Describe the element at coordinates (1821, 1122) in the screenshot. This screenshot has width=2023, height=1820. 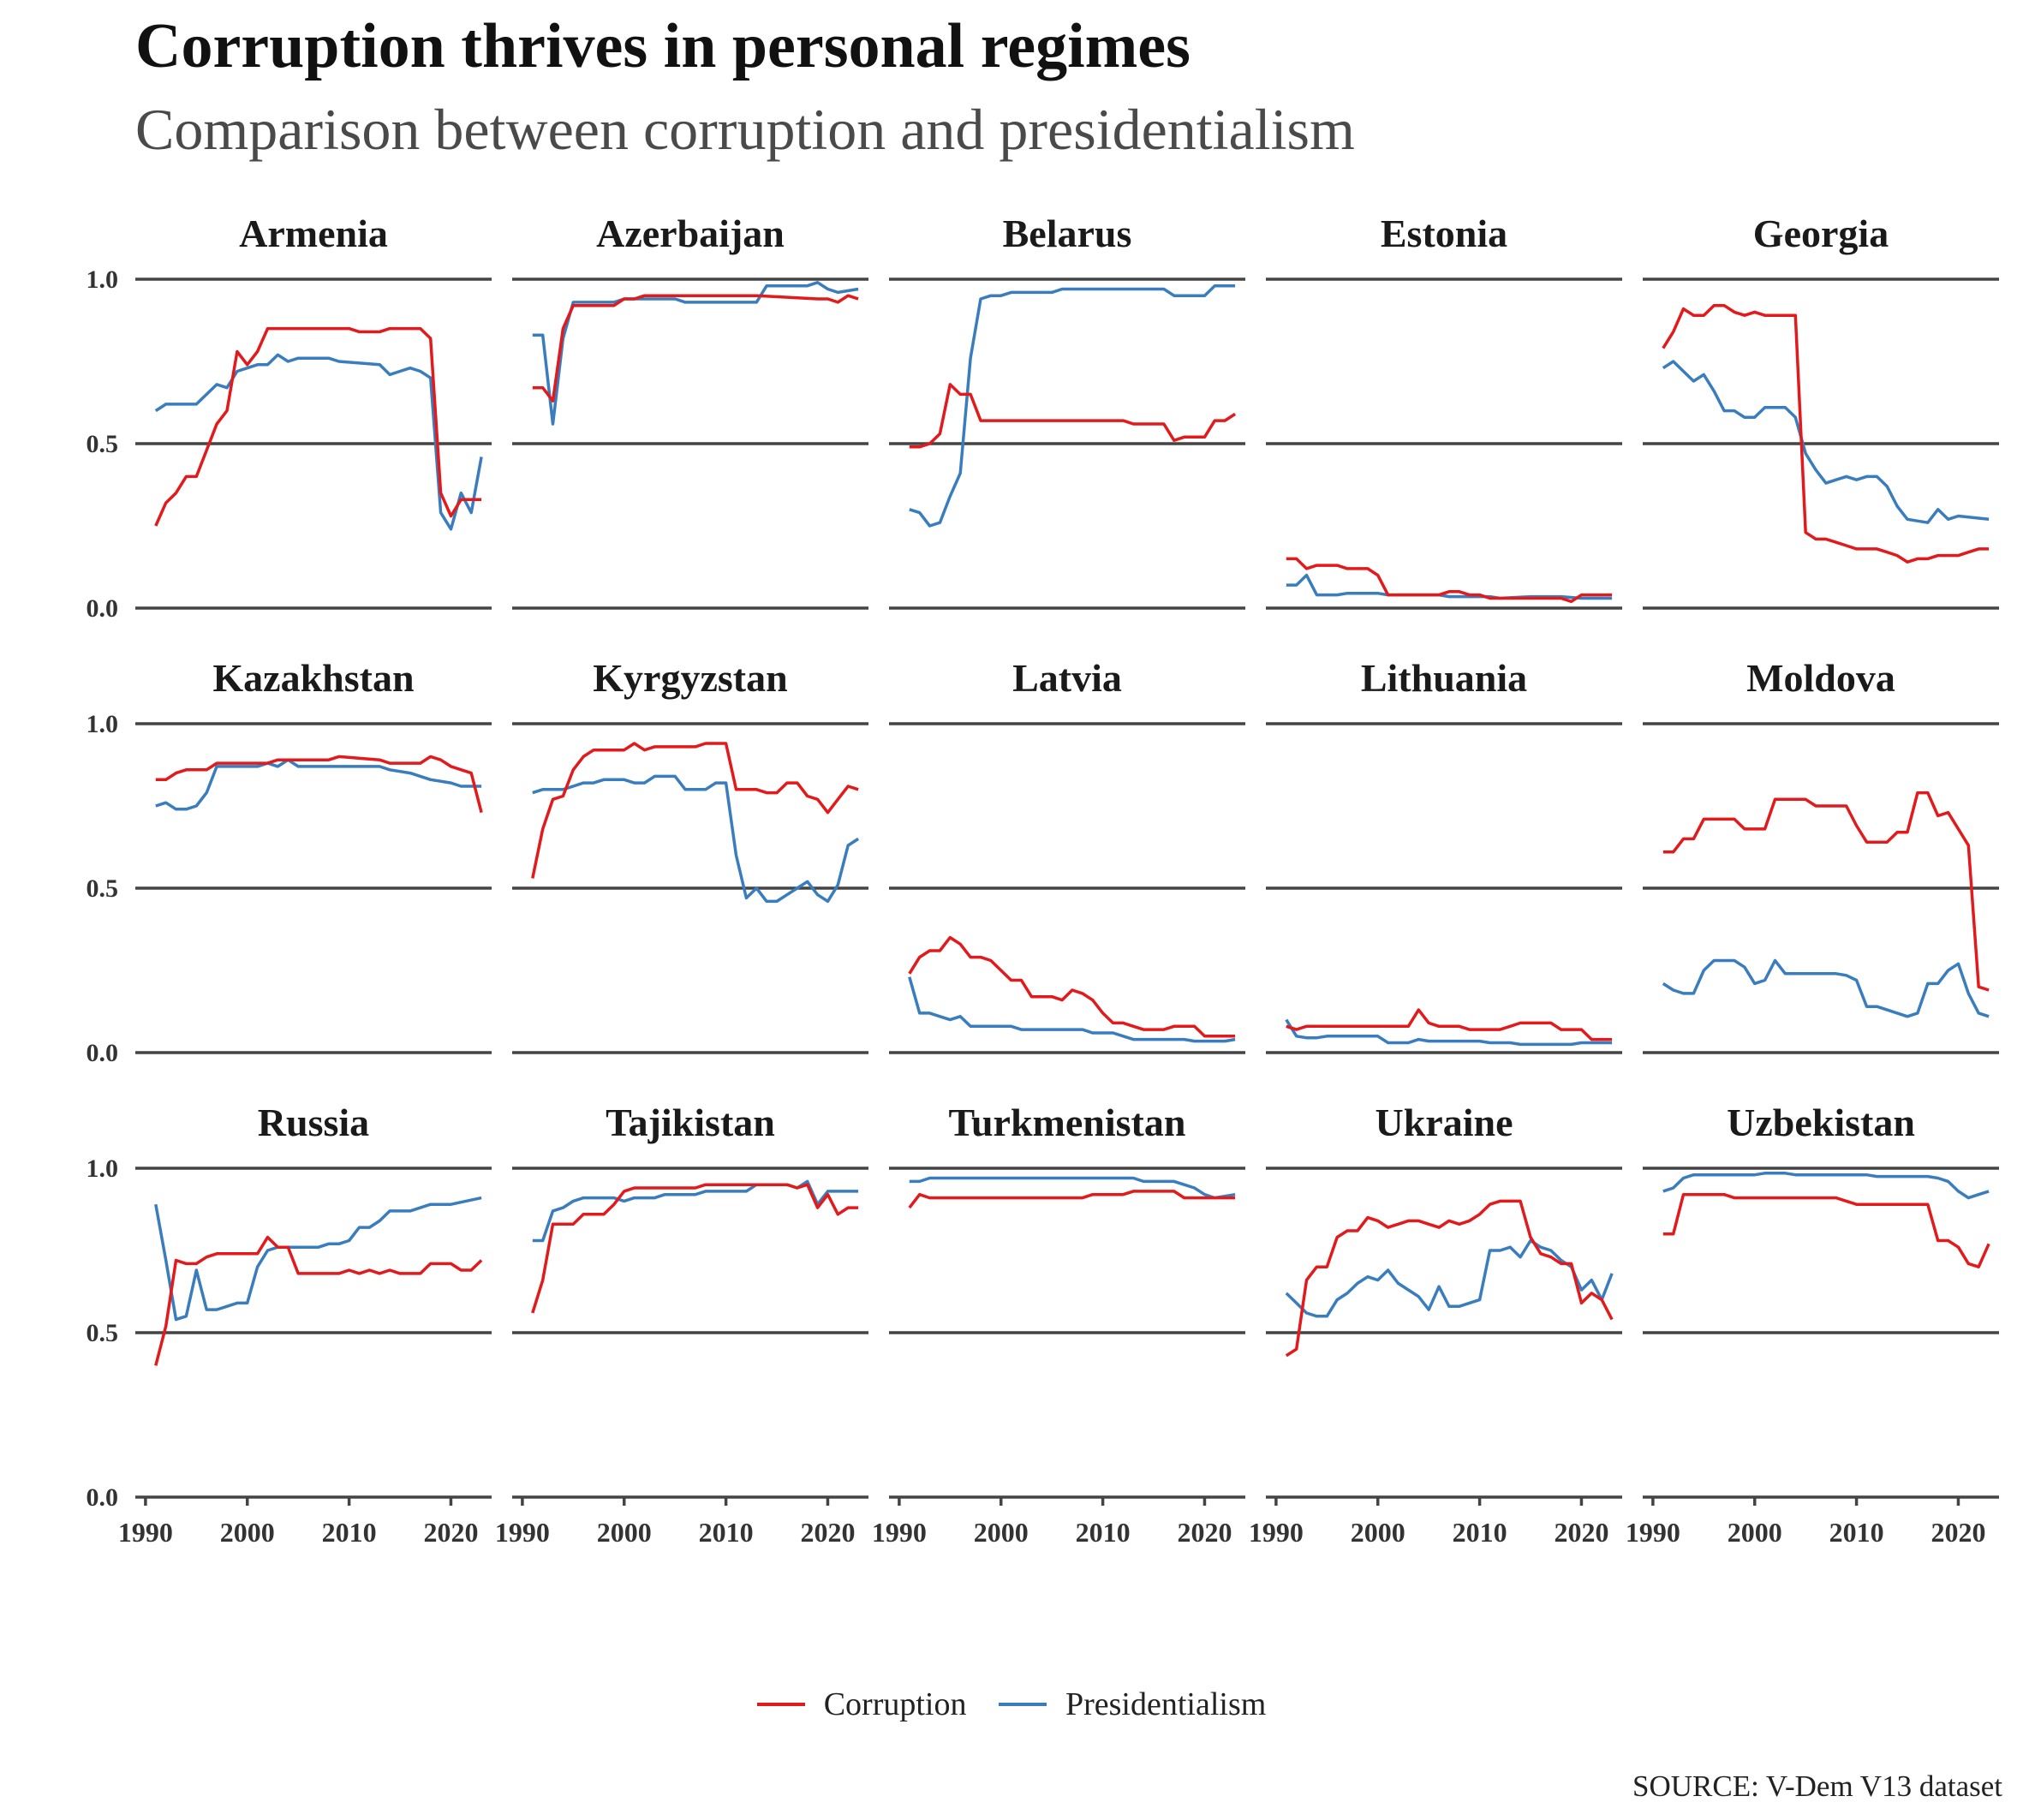
I see `facet-title-uzbekistan: Uzbekistan` at that location.